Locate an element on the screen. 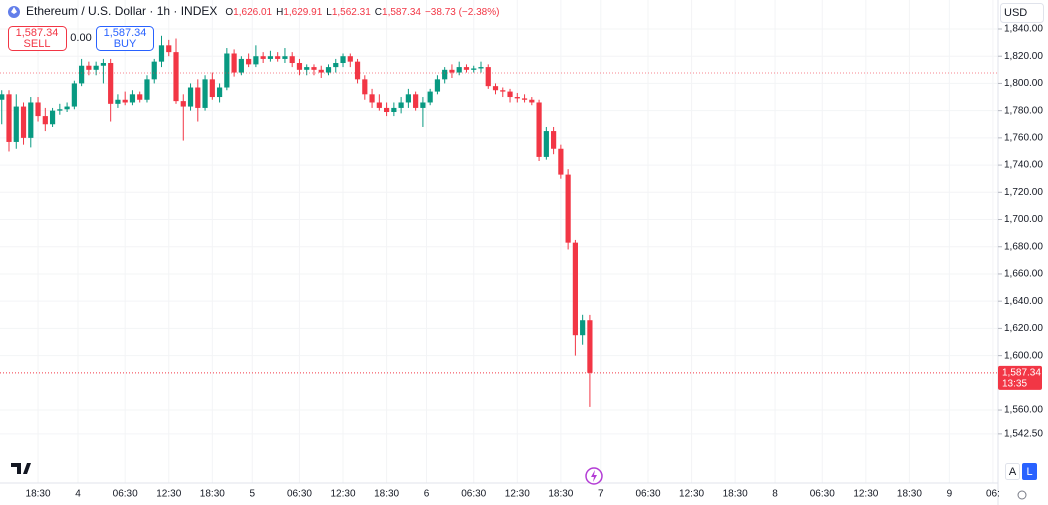 The width and height of the screenshot is (1048, 505). change: −38.73 (−2.38%) is located at coordinates (462, 12).